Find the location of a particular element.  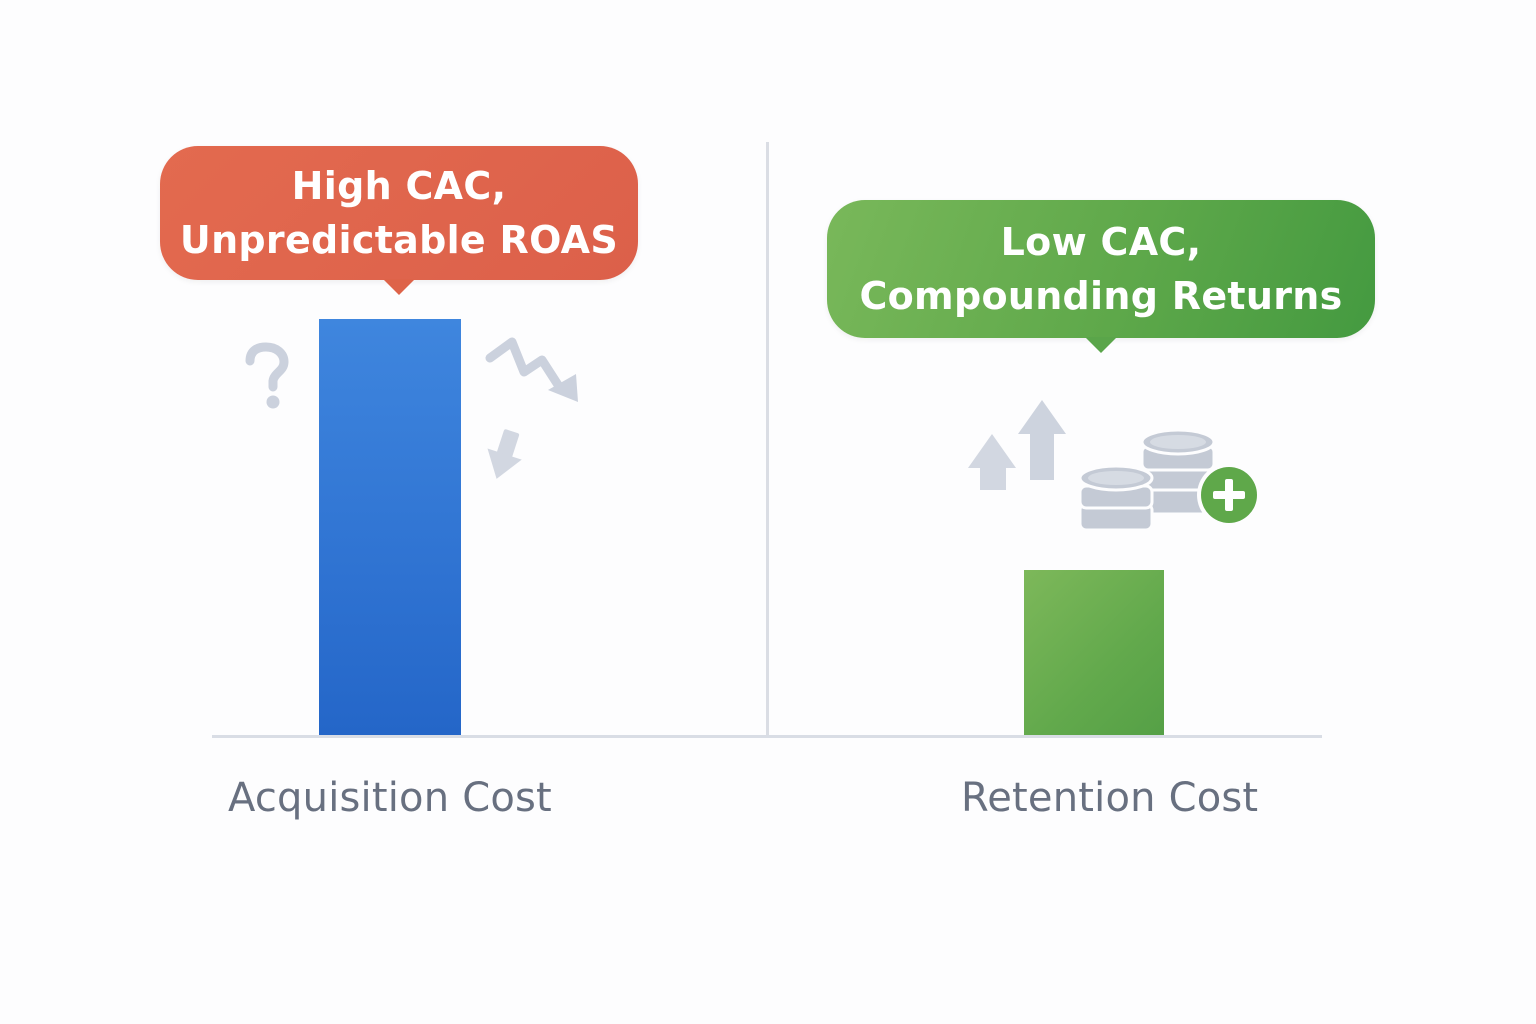

high-cac-callout: High CAC, Unpredictable ROAS is located at coordinates (399, 220).